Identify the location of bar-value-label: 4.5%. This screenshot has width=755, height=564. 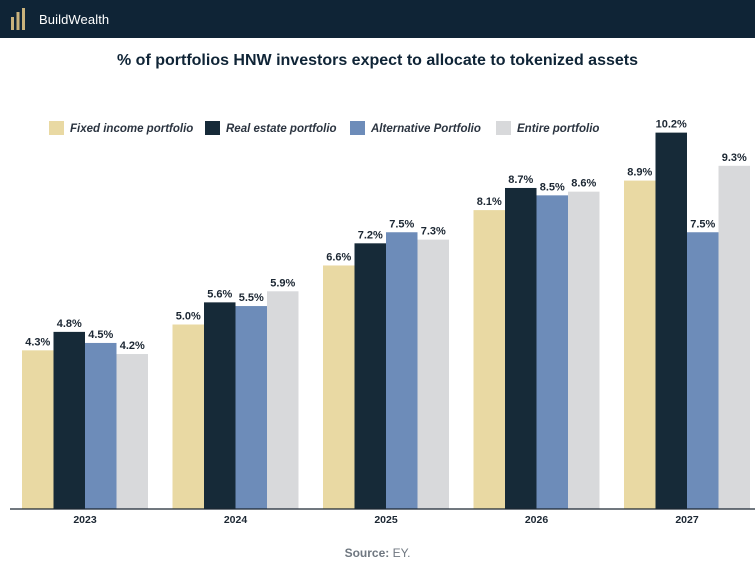
(100, 335).